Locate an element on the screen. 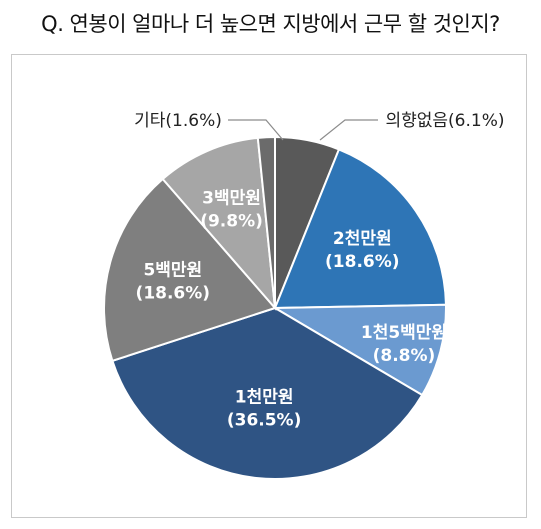 The width and height of the screenshot is (541, 529). slice-label-6: 기타(1.6%) is located at coordinates (178, 121).